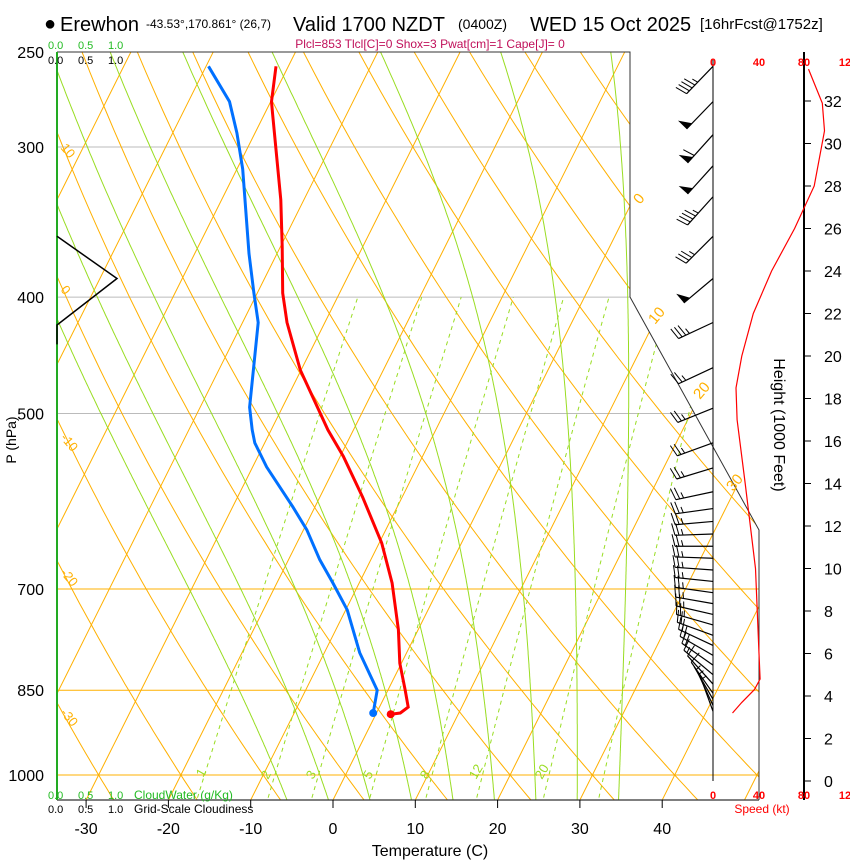 This screenshot has height=860, width=850. Describe the element at coordinates (833, 485) in the screenshot. I see `height-tick-label: 14` at that location.